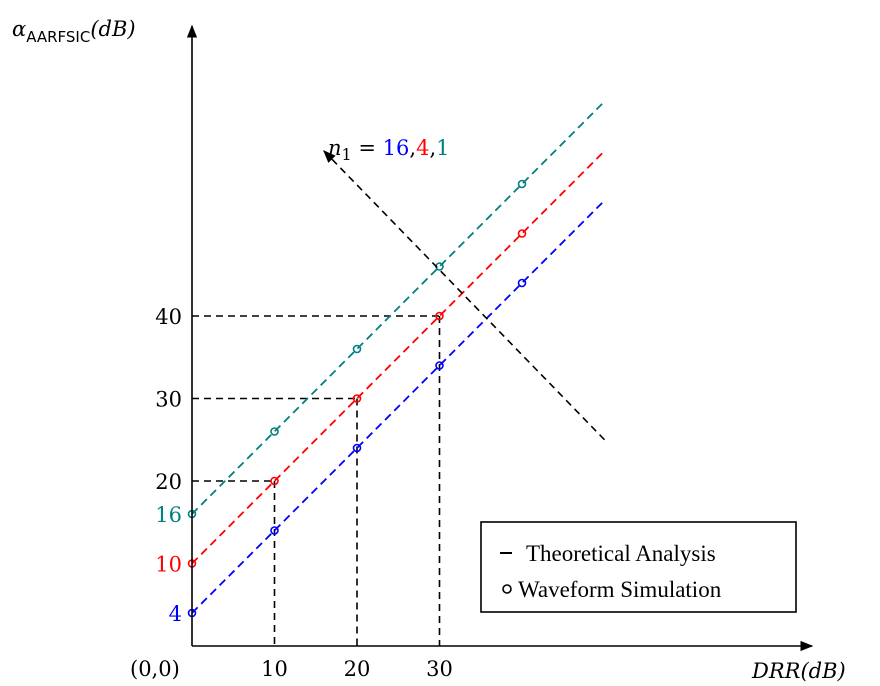  What do you see at coordinates (432, 148) in the screenshot?
I see `annotation-part-3: ,` at bounding box center [432, 148].